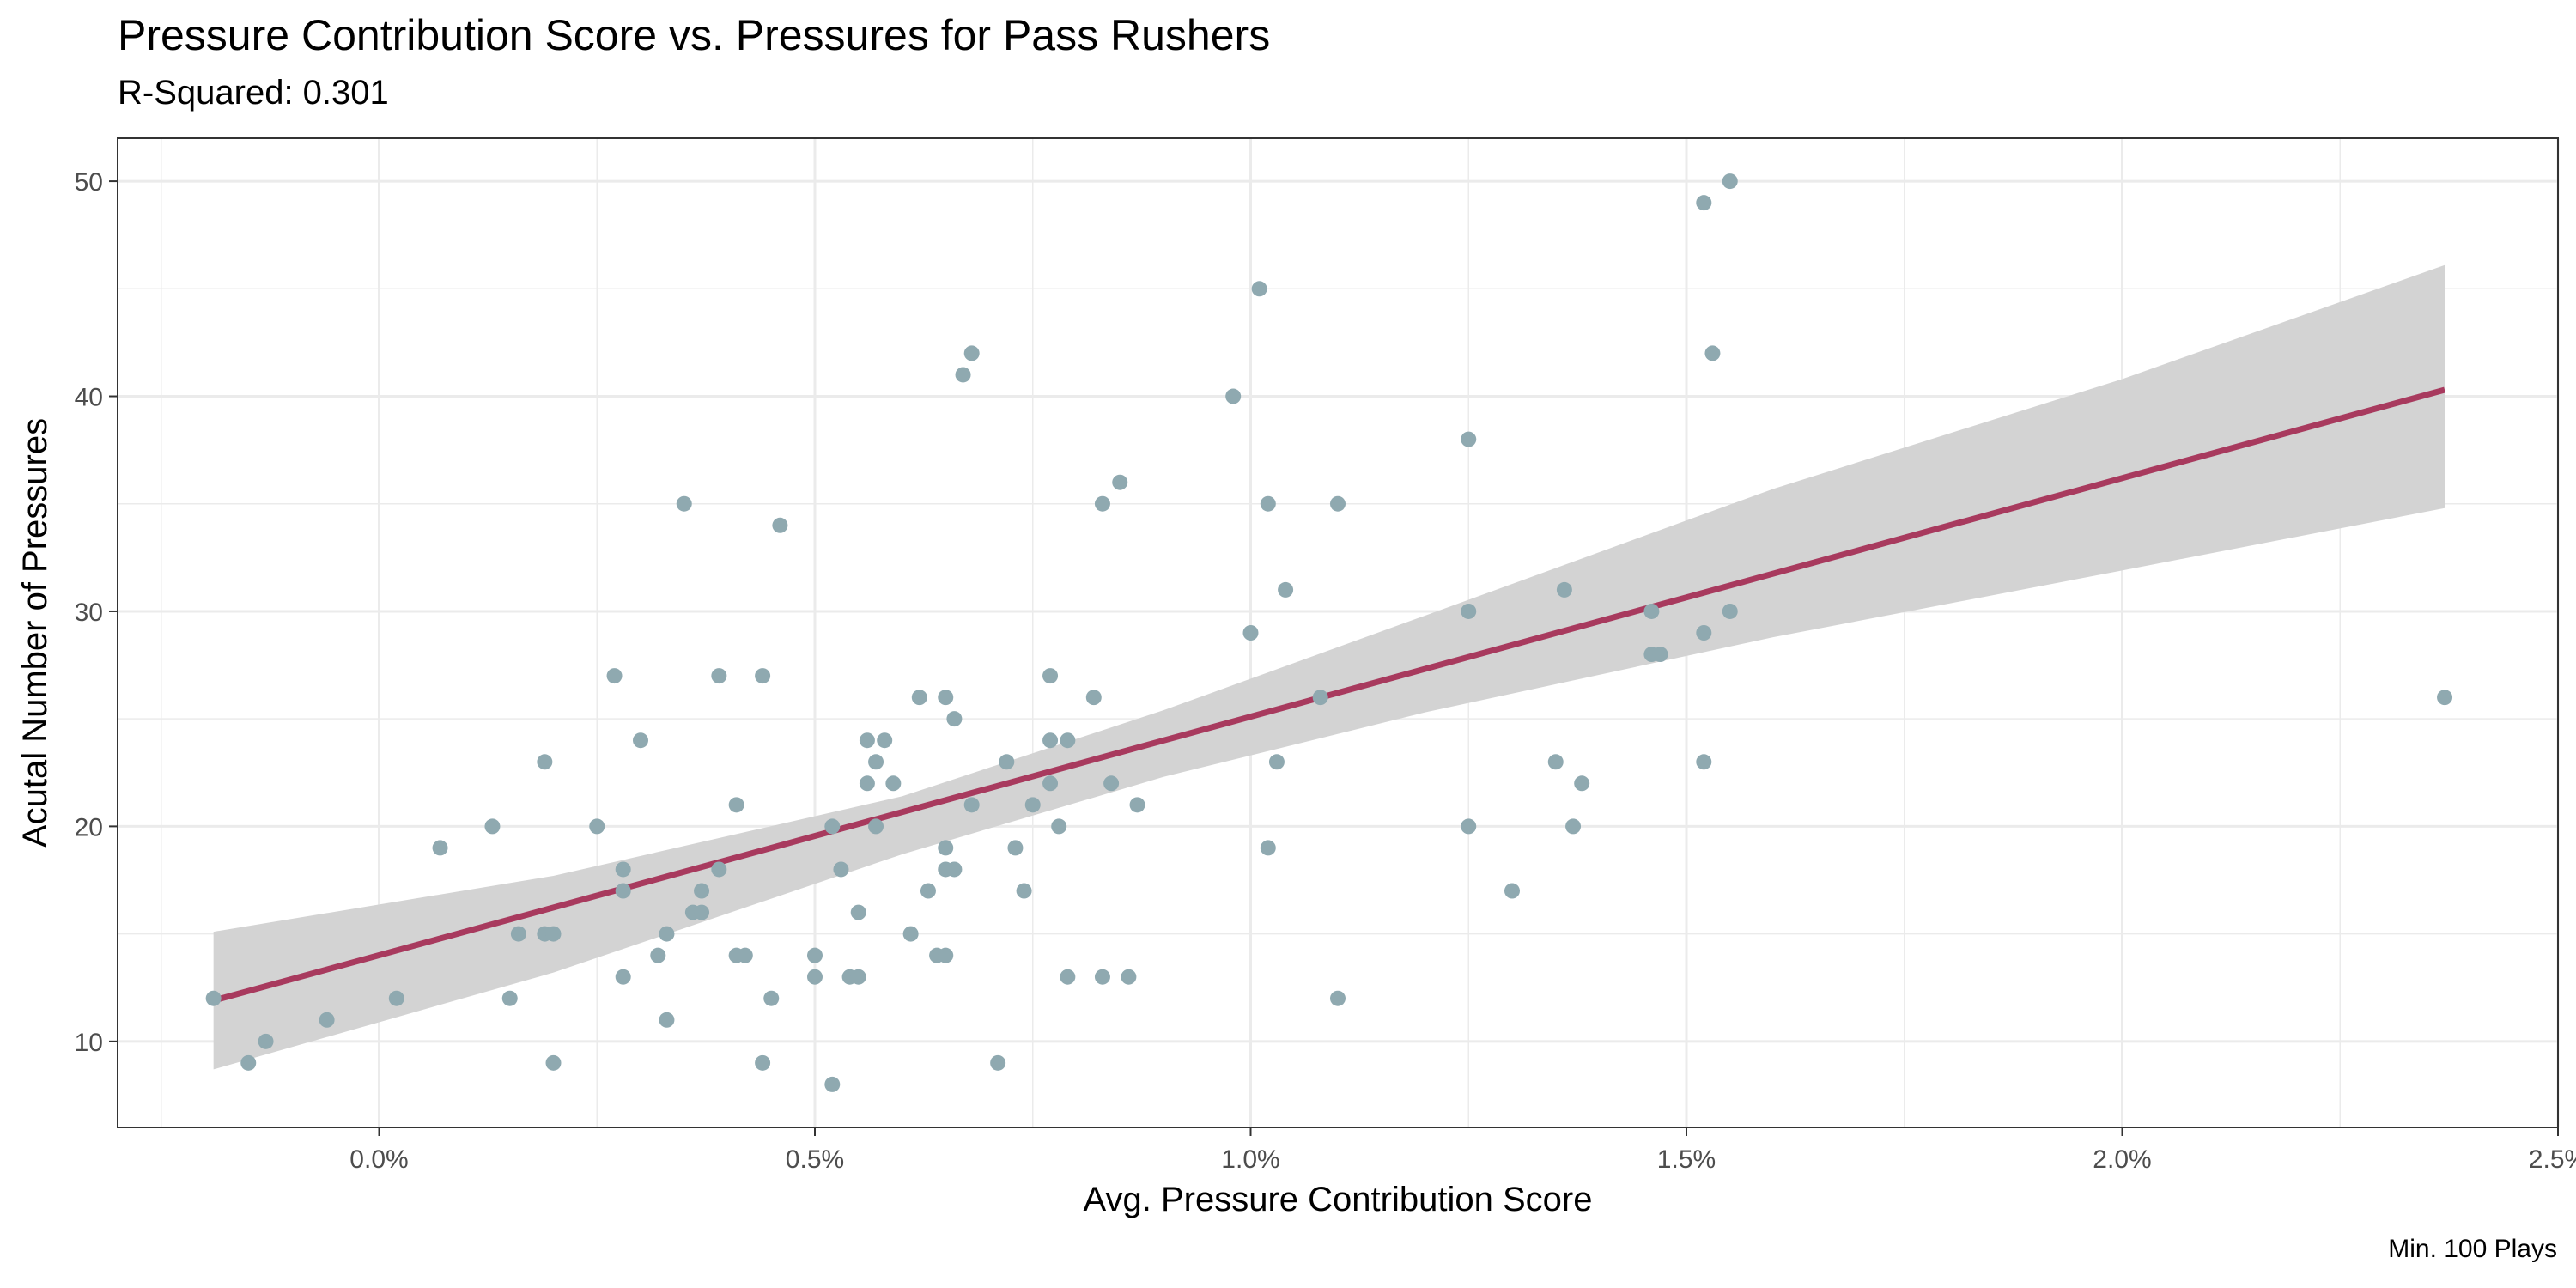  I want to click on y-tick-label: 30, so click(89, 612).